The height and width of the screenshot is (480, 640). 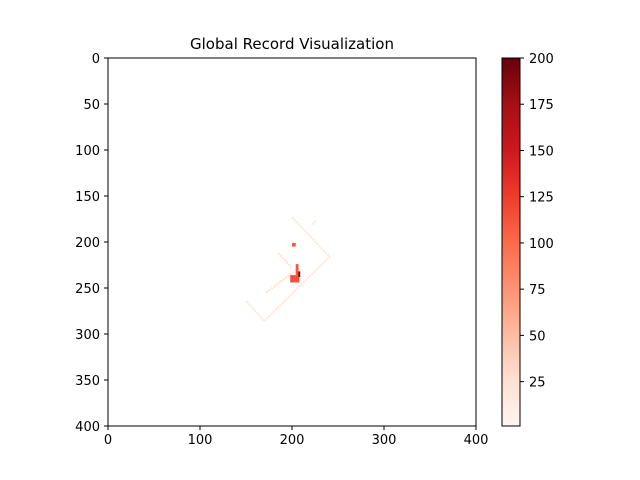 I want to click on colorbar, so click(x=511, y=242).